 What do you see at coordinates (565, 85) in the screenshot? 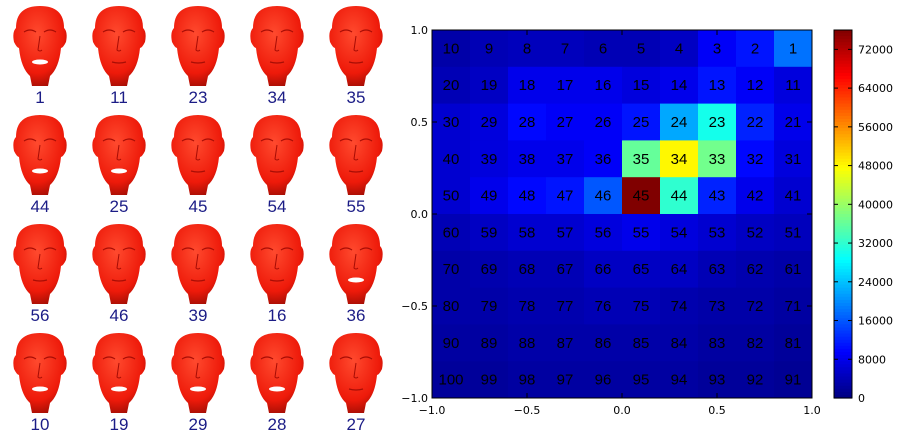
I see `heatmap-cell-label: 17` at bounding box center [565, 85].